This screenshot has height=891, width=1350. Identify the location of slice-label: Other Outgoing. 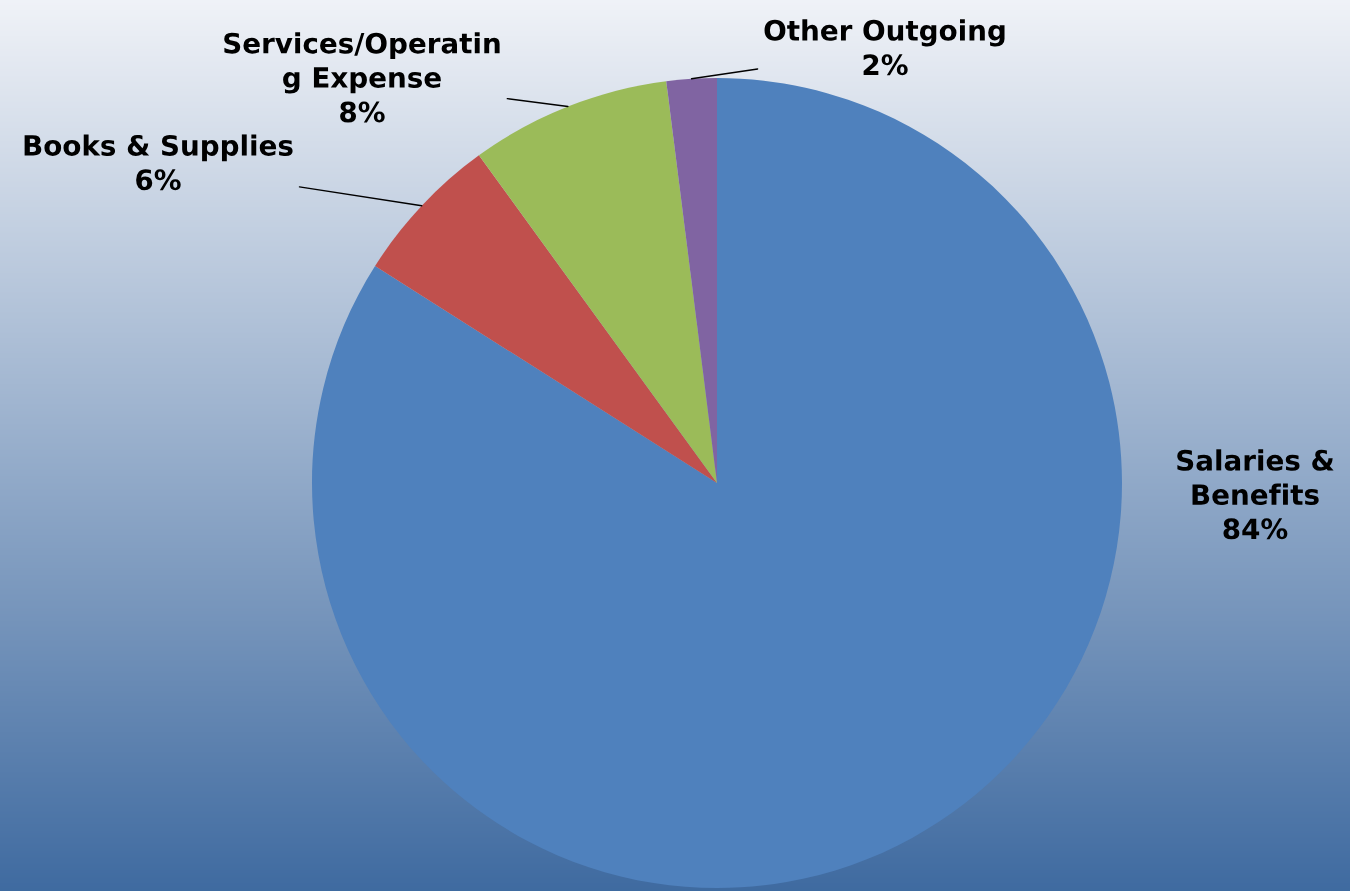
(884, 33).